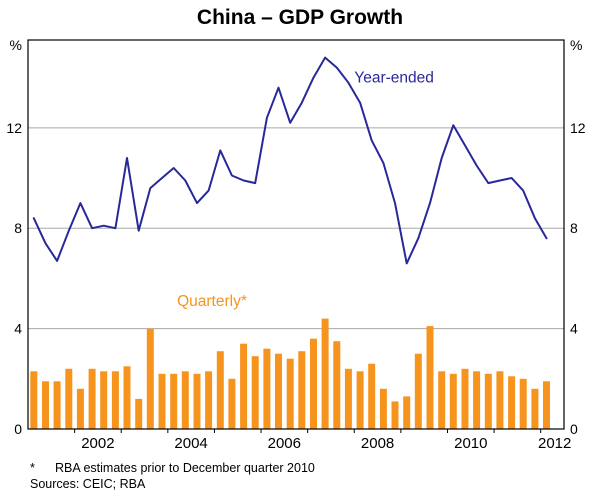  I want to click on x-tick-label: 2002, so click(97, 443).